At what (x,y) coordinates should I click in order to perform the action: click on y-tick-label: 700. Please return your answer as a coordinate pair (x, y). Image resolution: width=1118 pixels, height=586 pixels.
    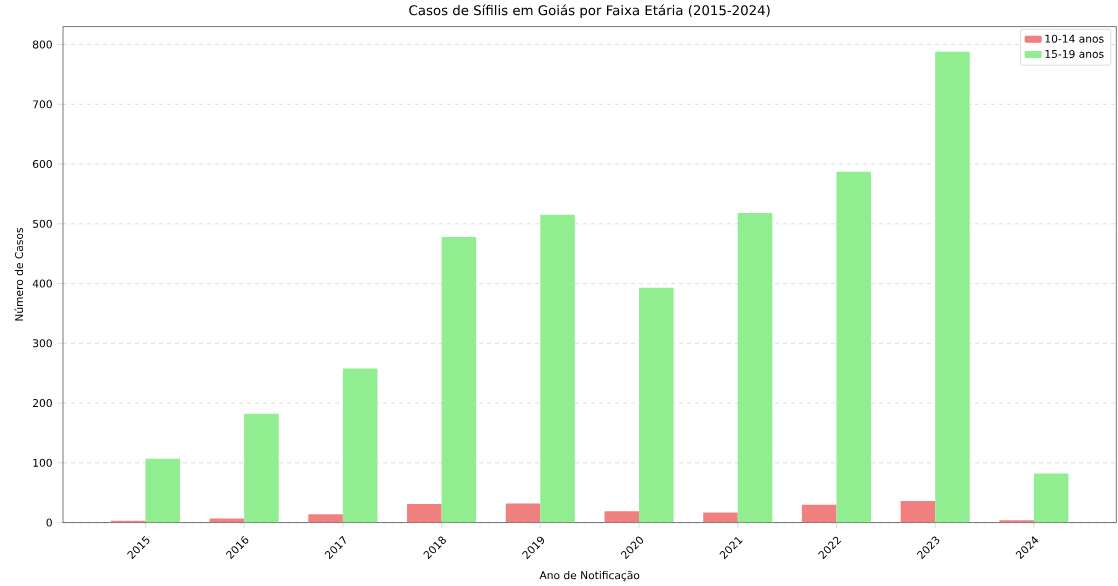
    Looking at the image, I should click on (42, 104).